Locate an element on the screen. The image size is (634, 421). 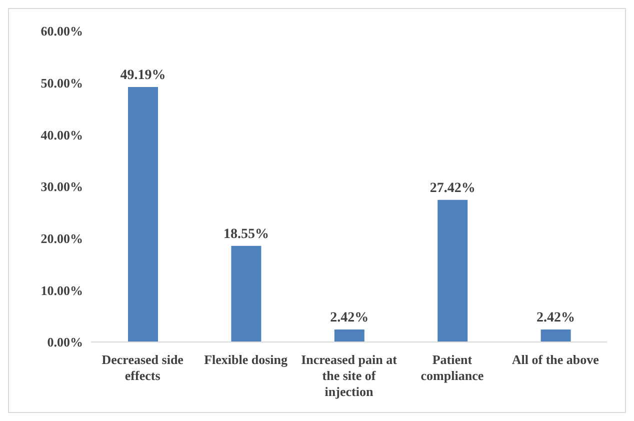
y-tick-label: 60.00% is located at coordinates (61, 31).